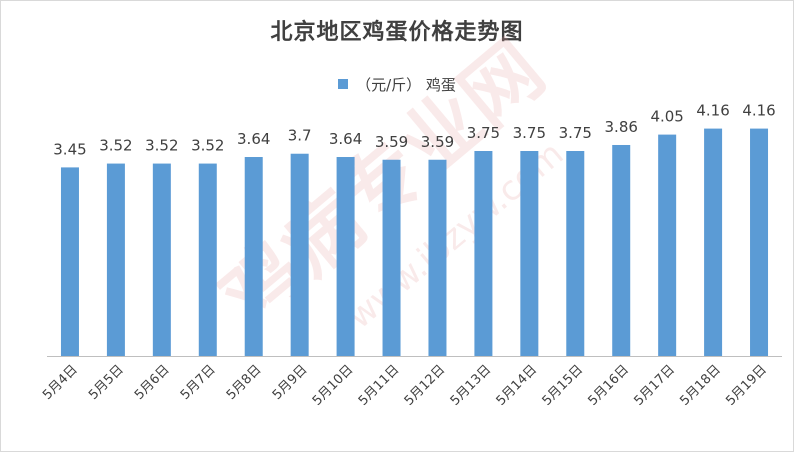  Describe the element at coordinates (345, 256) in the screenshot. I see `bar-5月10日` at that location.